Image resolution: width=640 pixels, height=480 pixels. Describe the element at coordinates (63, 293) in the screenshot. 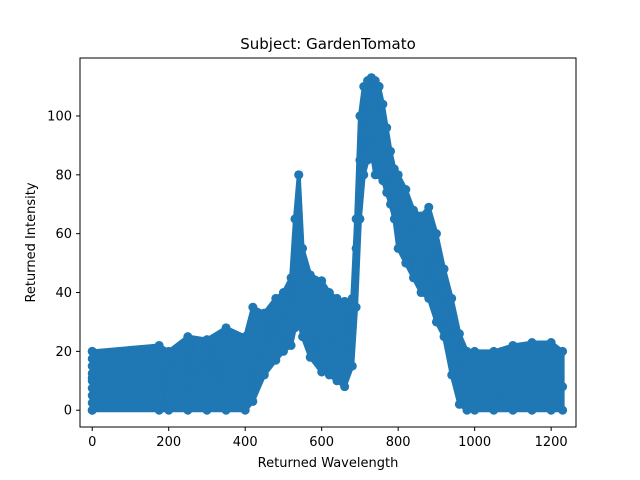

I see `y-tick-label: 40` at that location.